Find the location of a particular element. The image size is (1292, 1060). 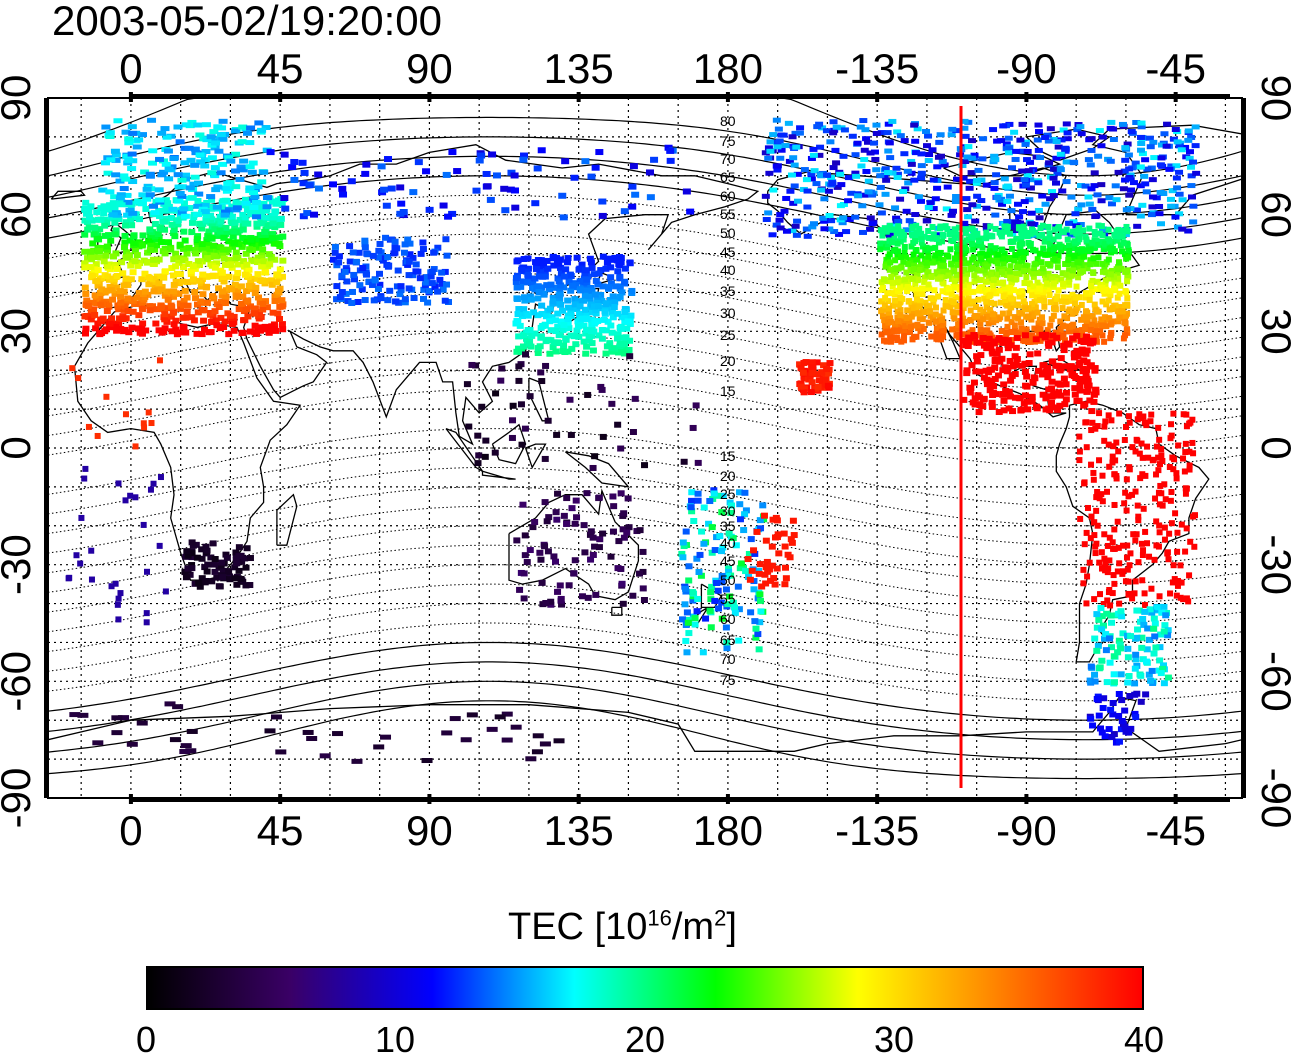

bottom-axis-label: 180 is located at coordinates (728, 830).